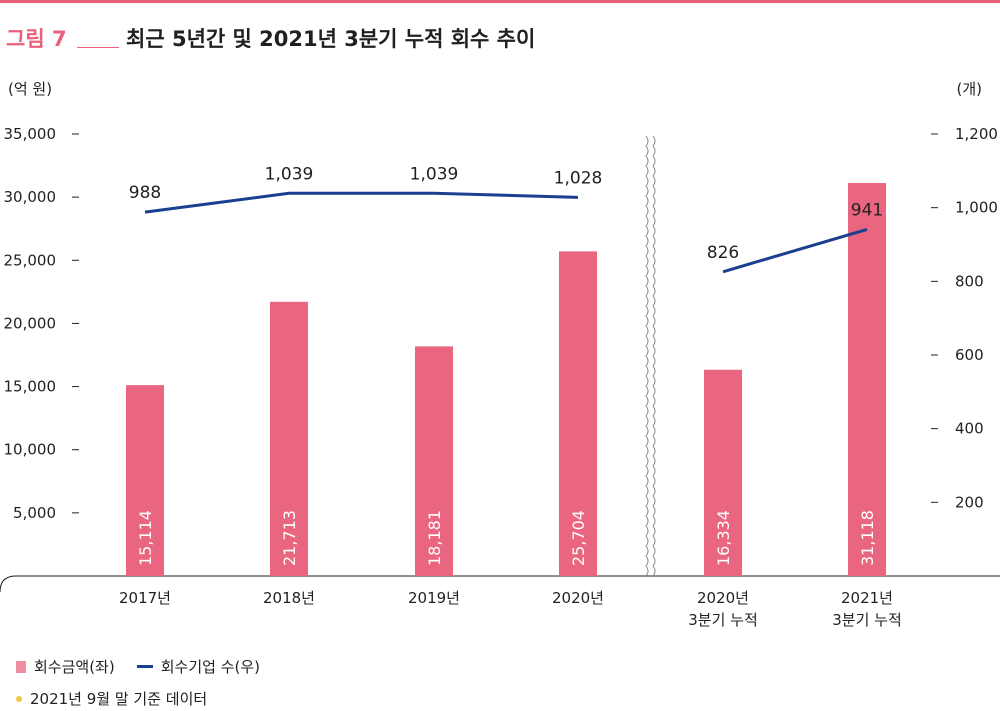  I want to click on legend-line-label: 회수기업 수(우), so click(210, 667).